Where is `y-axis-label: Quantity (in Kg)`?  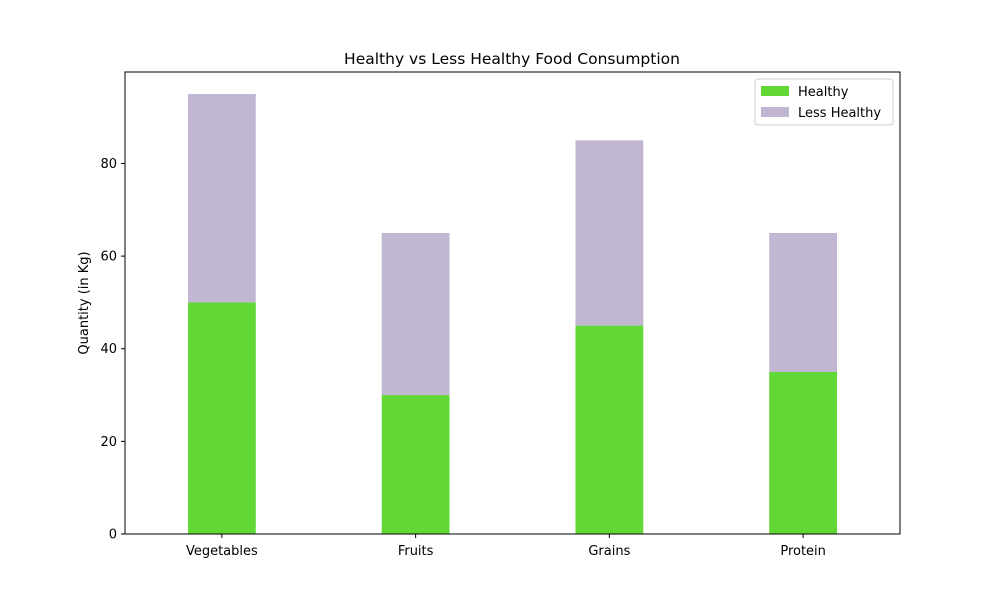
y-axis-label: Quantity (in Kg) is located at coordinates (84, 302).